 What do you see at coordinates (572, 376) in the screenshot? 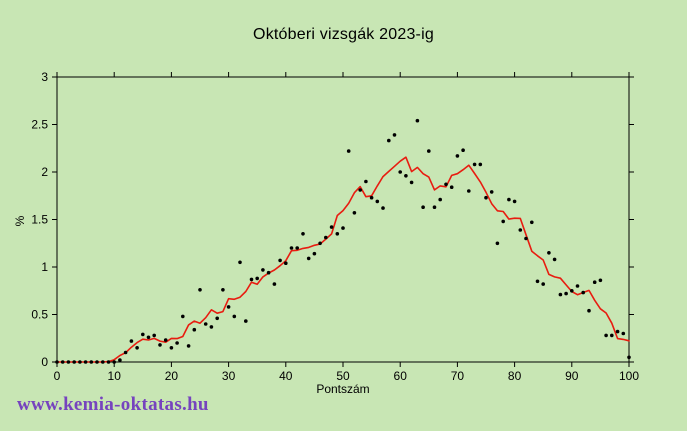
I see `x-tick-label: 90` at bounding box center [572, 376].